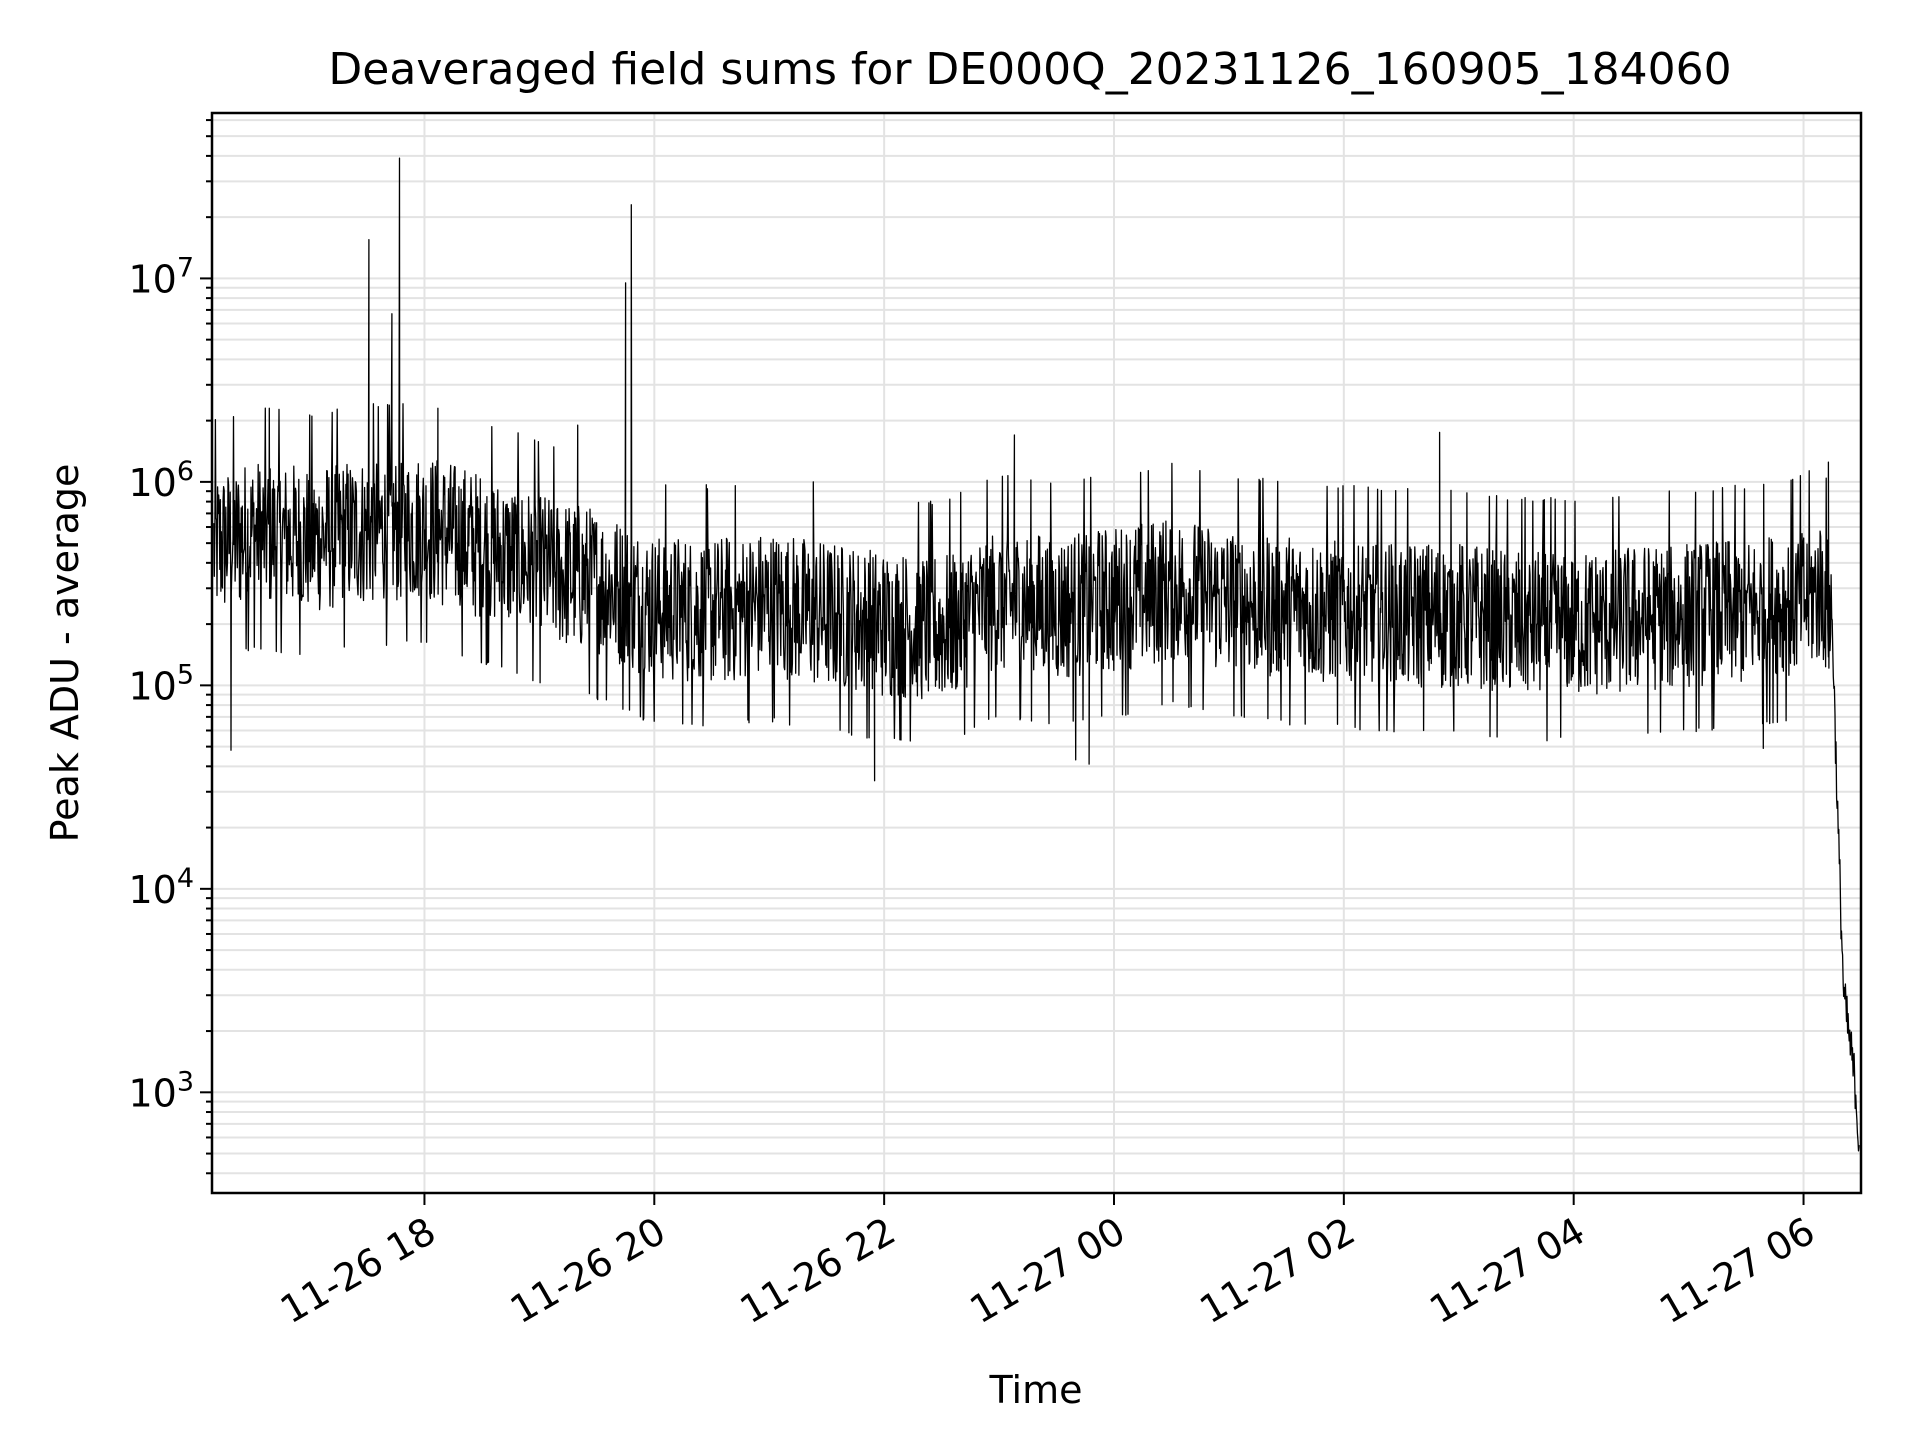  I want to click on y-tick-label: 104, so click(161, 887).